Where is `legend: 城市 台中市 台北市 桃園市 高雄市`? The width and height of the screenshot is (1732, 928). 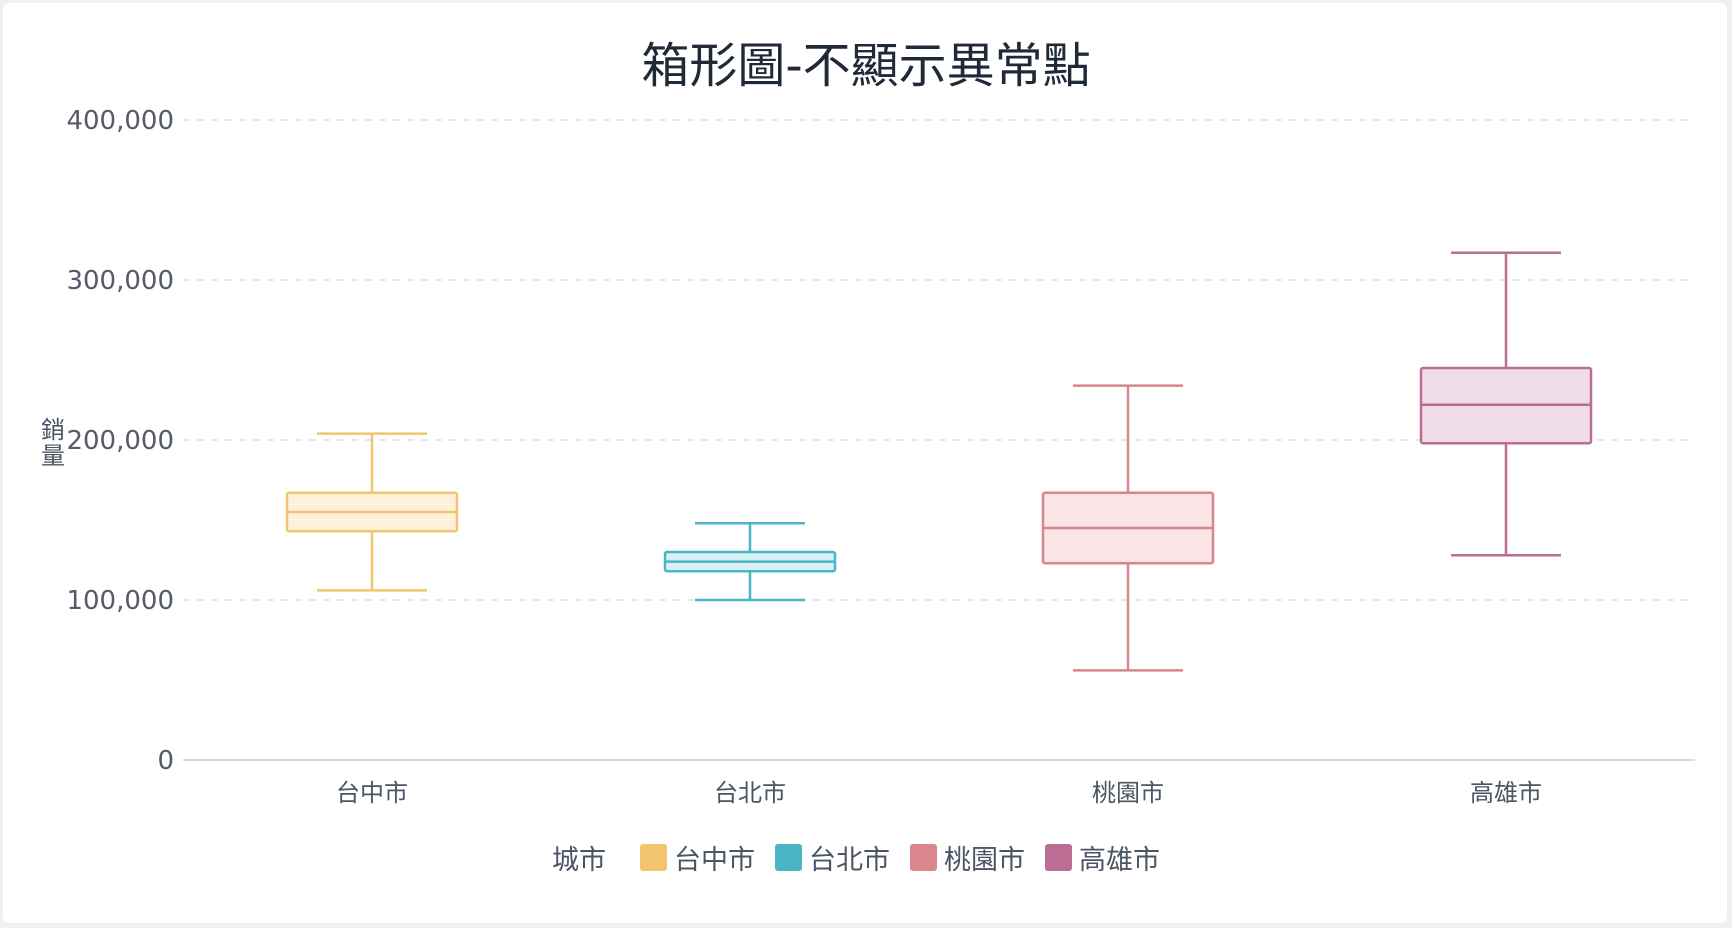 legend: 城市 台中市 台北市 桃園市 高雄市 is located at coordinates (866, 857).